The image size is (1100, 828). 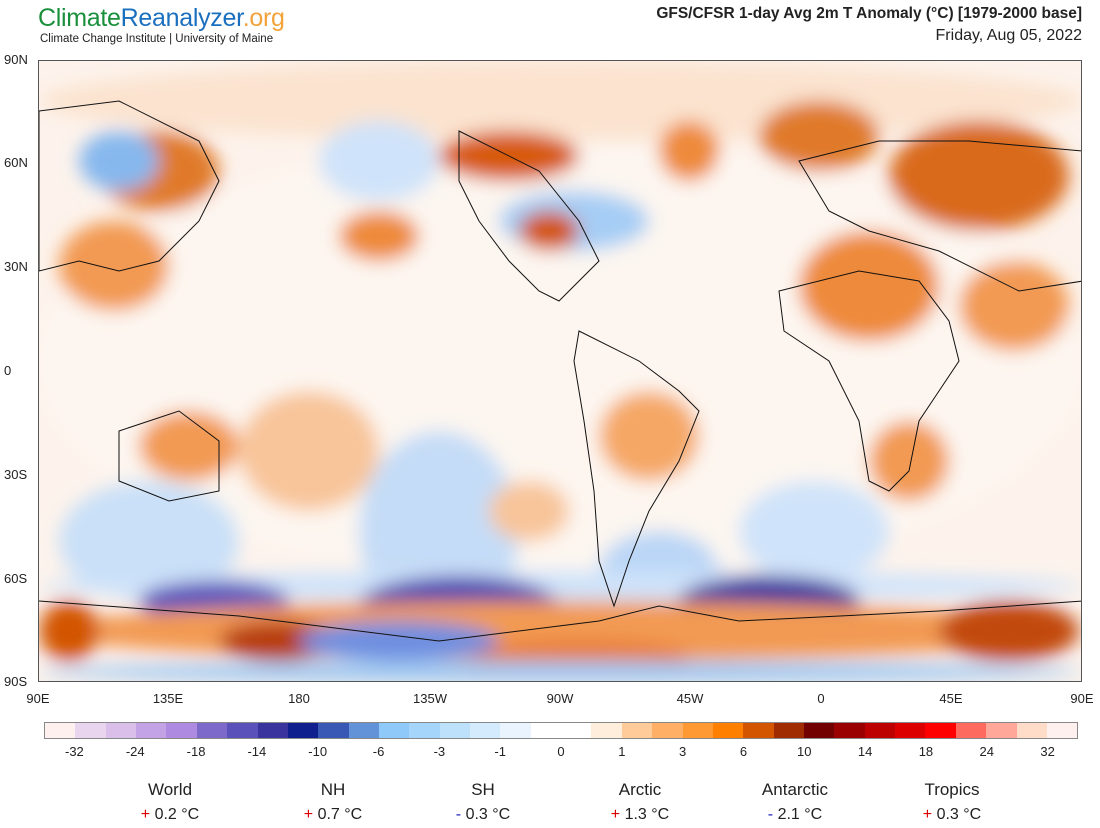 I want to click on colorbar-label: 3, so click(x=683, y=751).